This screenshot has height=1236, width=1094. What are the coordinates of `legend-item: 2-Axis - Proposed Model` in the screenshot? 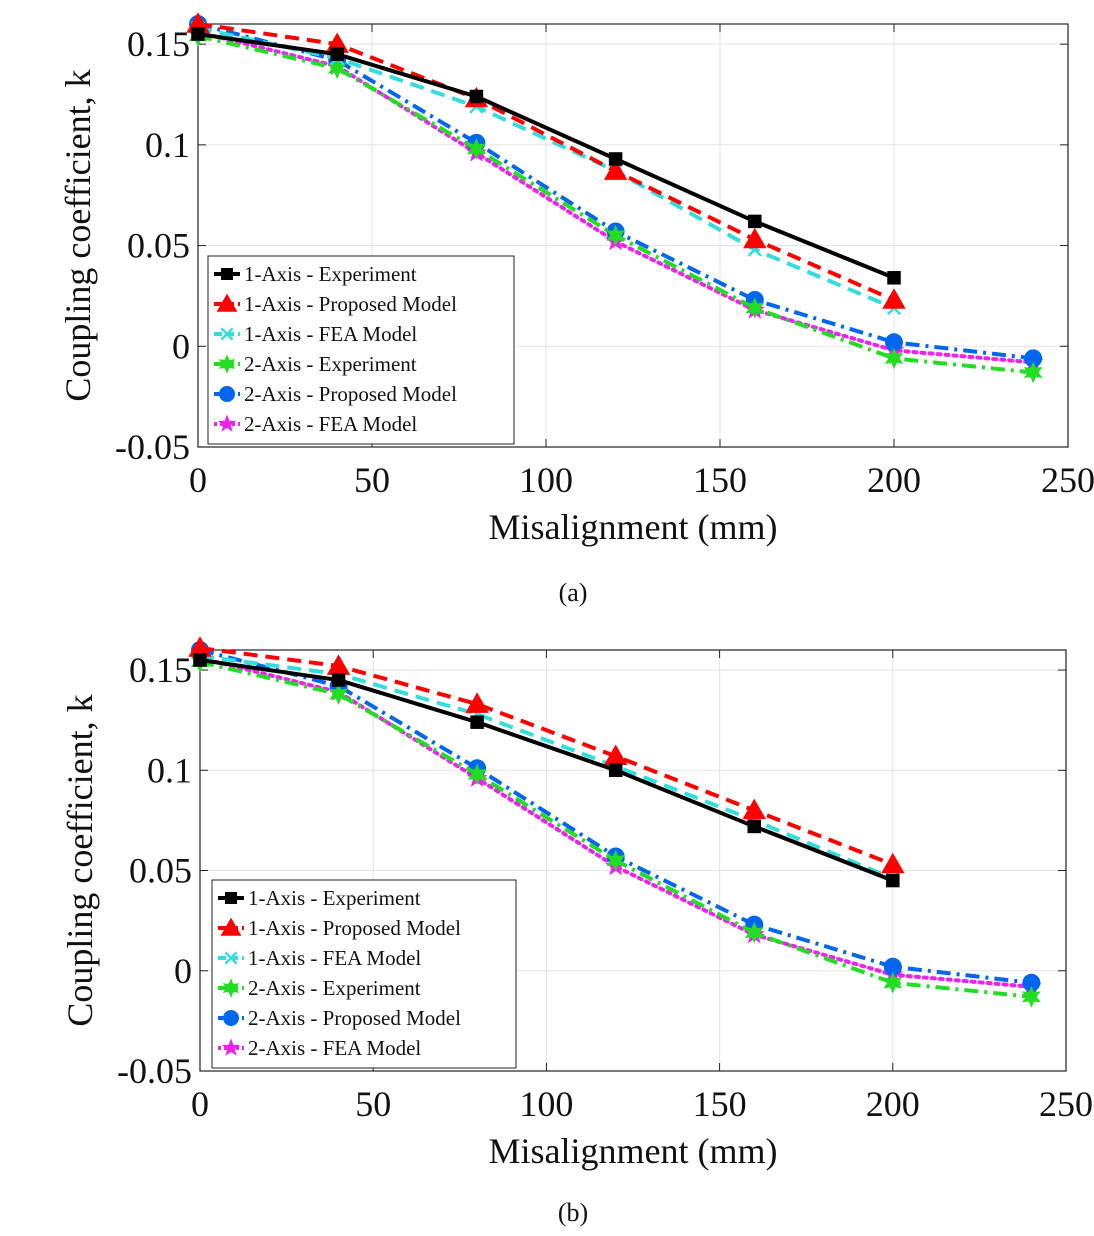 It's located at (335, 394).